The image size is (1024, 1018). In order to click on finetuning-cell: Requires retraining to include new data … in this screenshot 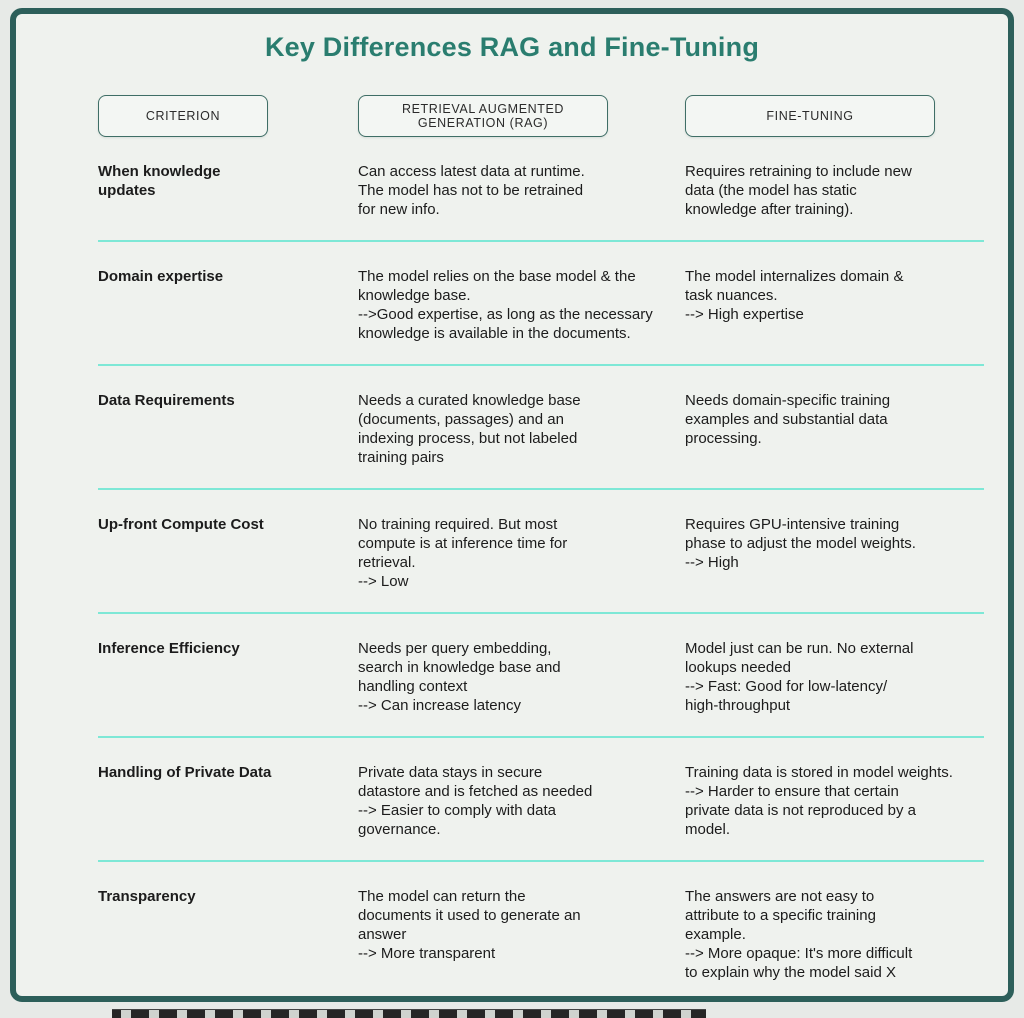, I will do `click(798, 190)`.